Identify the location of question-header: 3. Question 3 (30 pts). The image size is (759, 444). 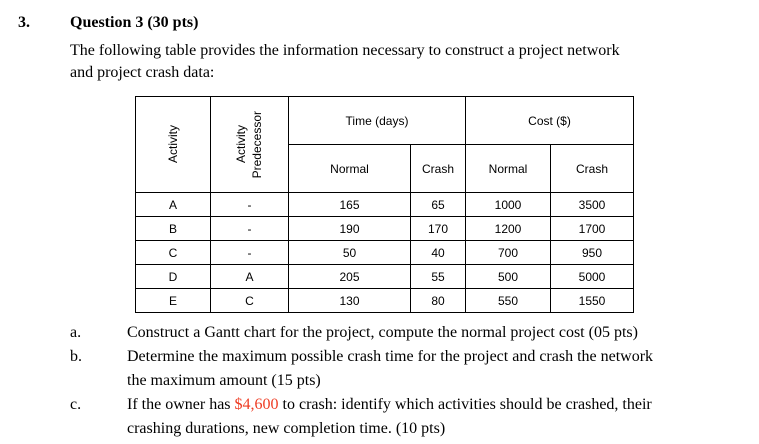
(379, 17).